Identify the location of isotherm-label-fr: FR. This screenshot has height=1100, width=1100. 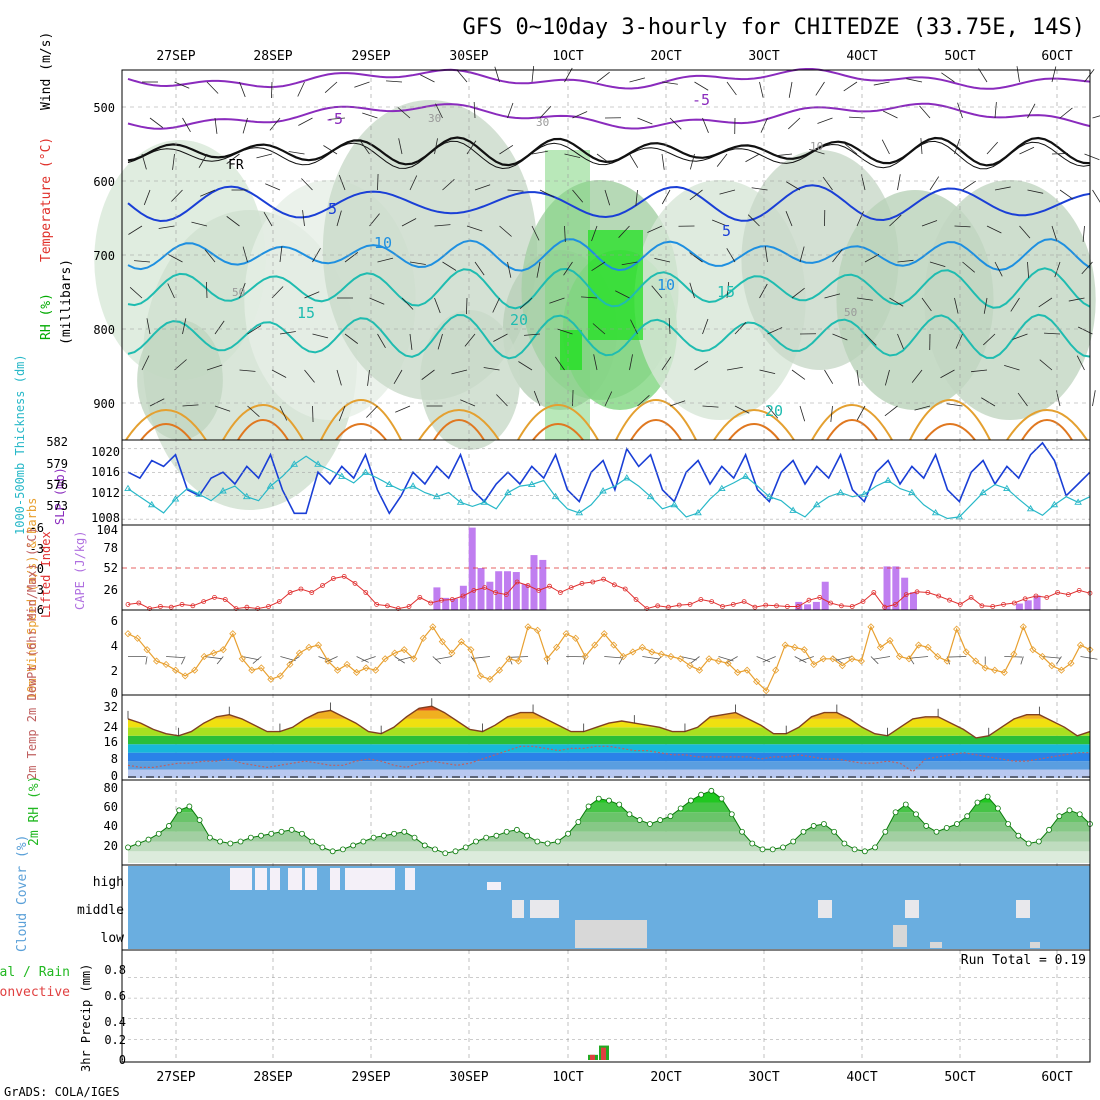
(236, 165).